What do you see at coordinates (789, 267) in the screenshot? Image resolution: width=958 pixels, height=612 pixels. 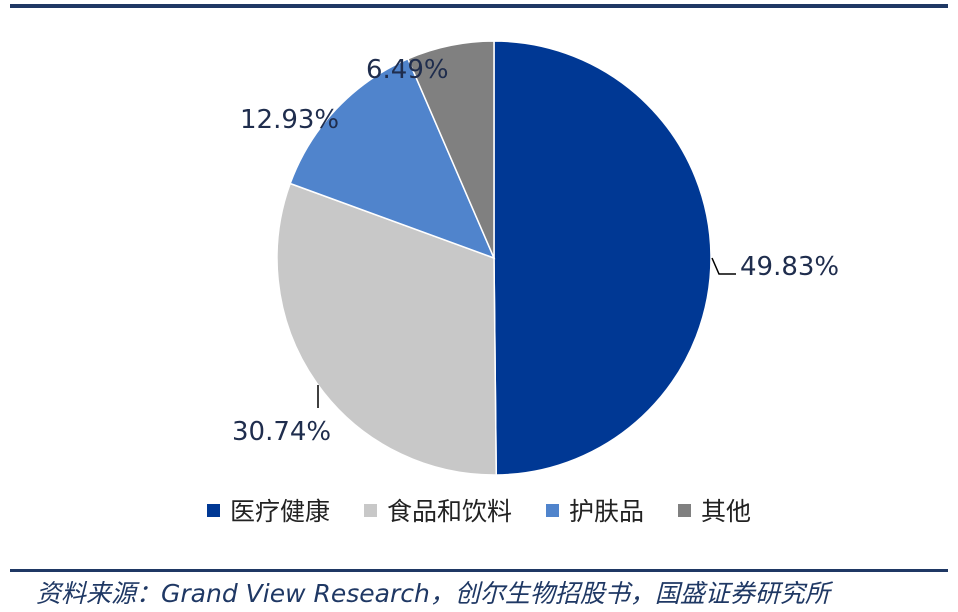 I see `slice-label-medical-health: 49.83%` at bounding box center [789, 267].